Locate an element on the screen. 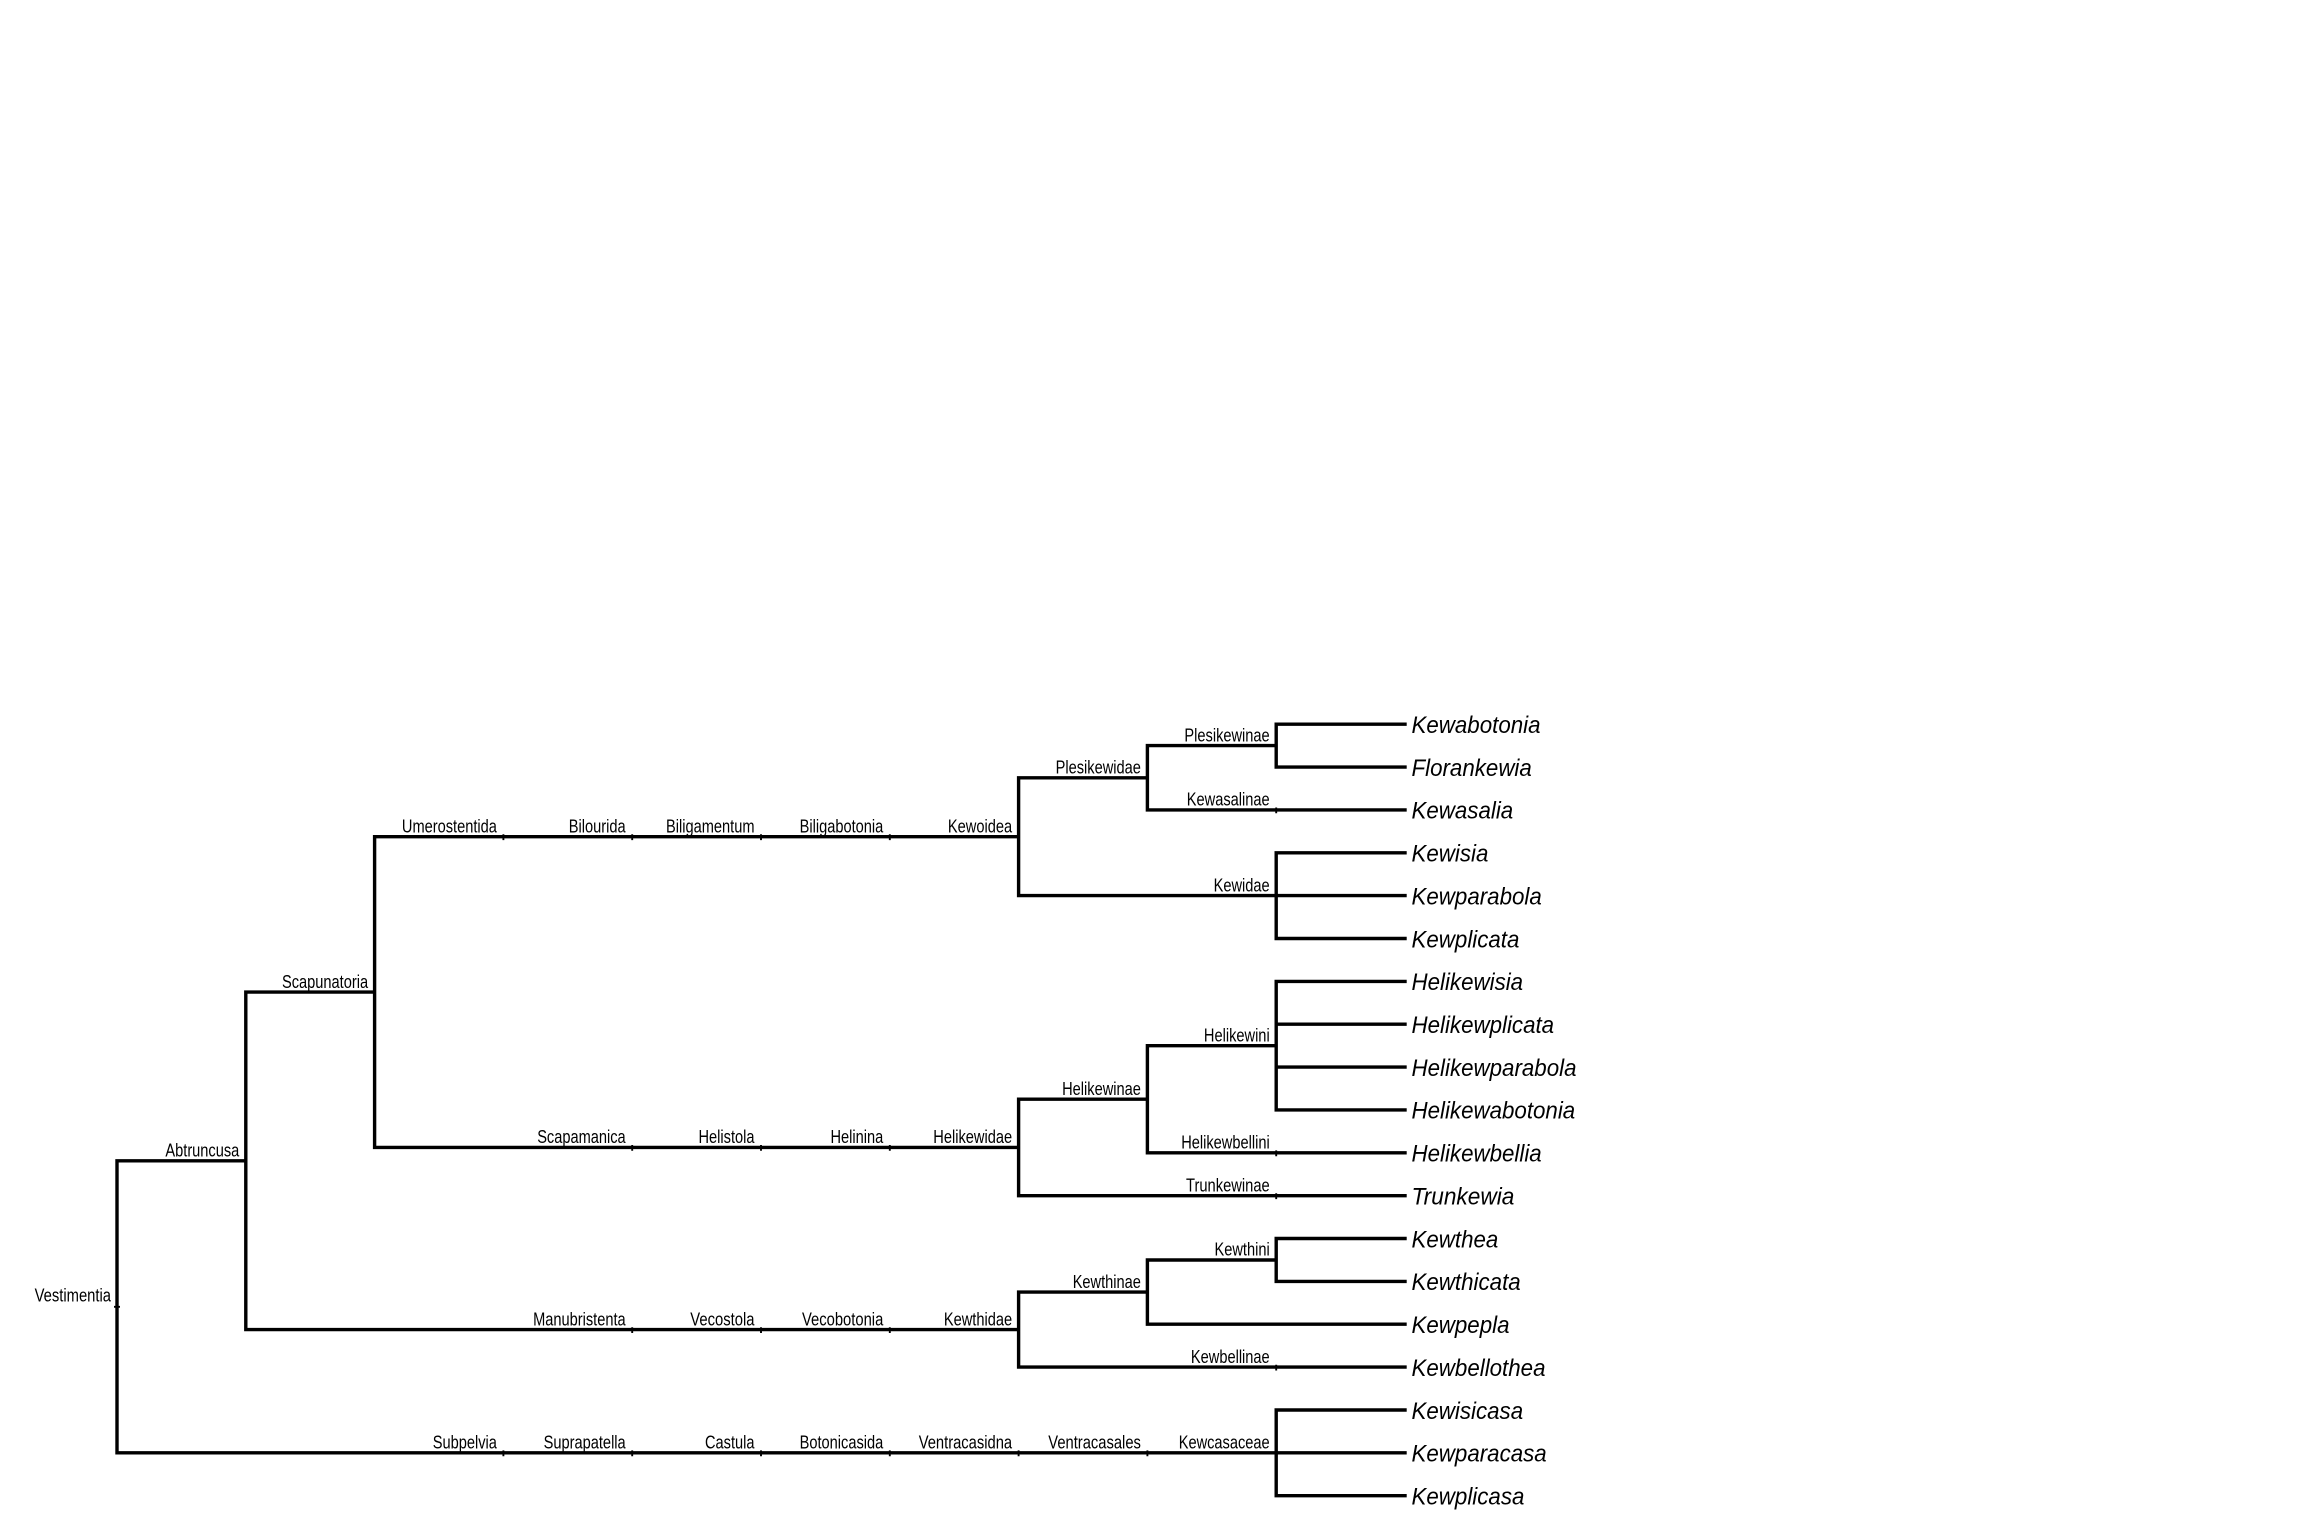  svg-text: Helistola is located at coordinates (727, 1137).